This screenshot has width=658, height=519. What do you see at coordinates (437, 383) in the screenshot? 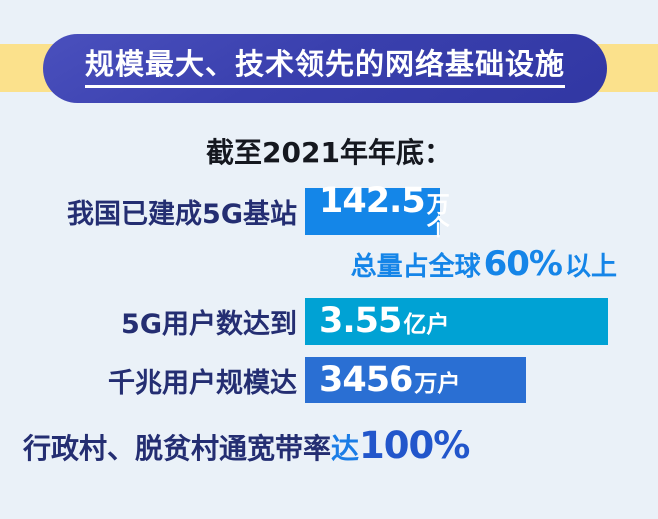
I see `stat-unit: 万户` at bounding box center [437, 383].